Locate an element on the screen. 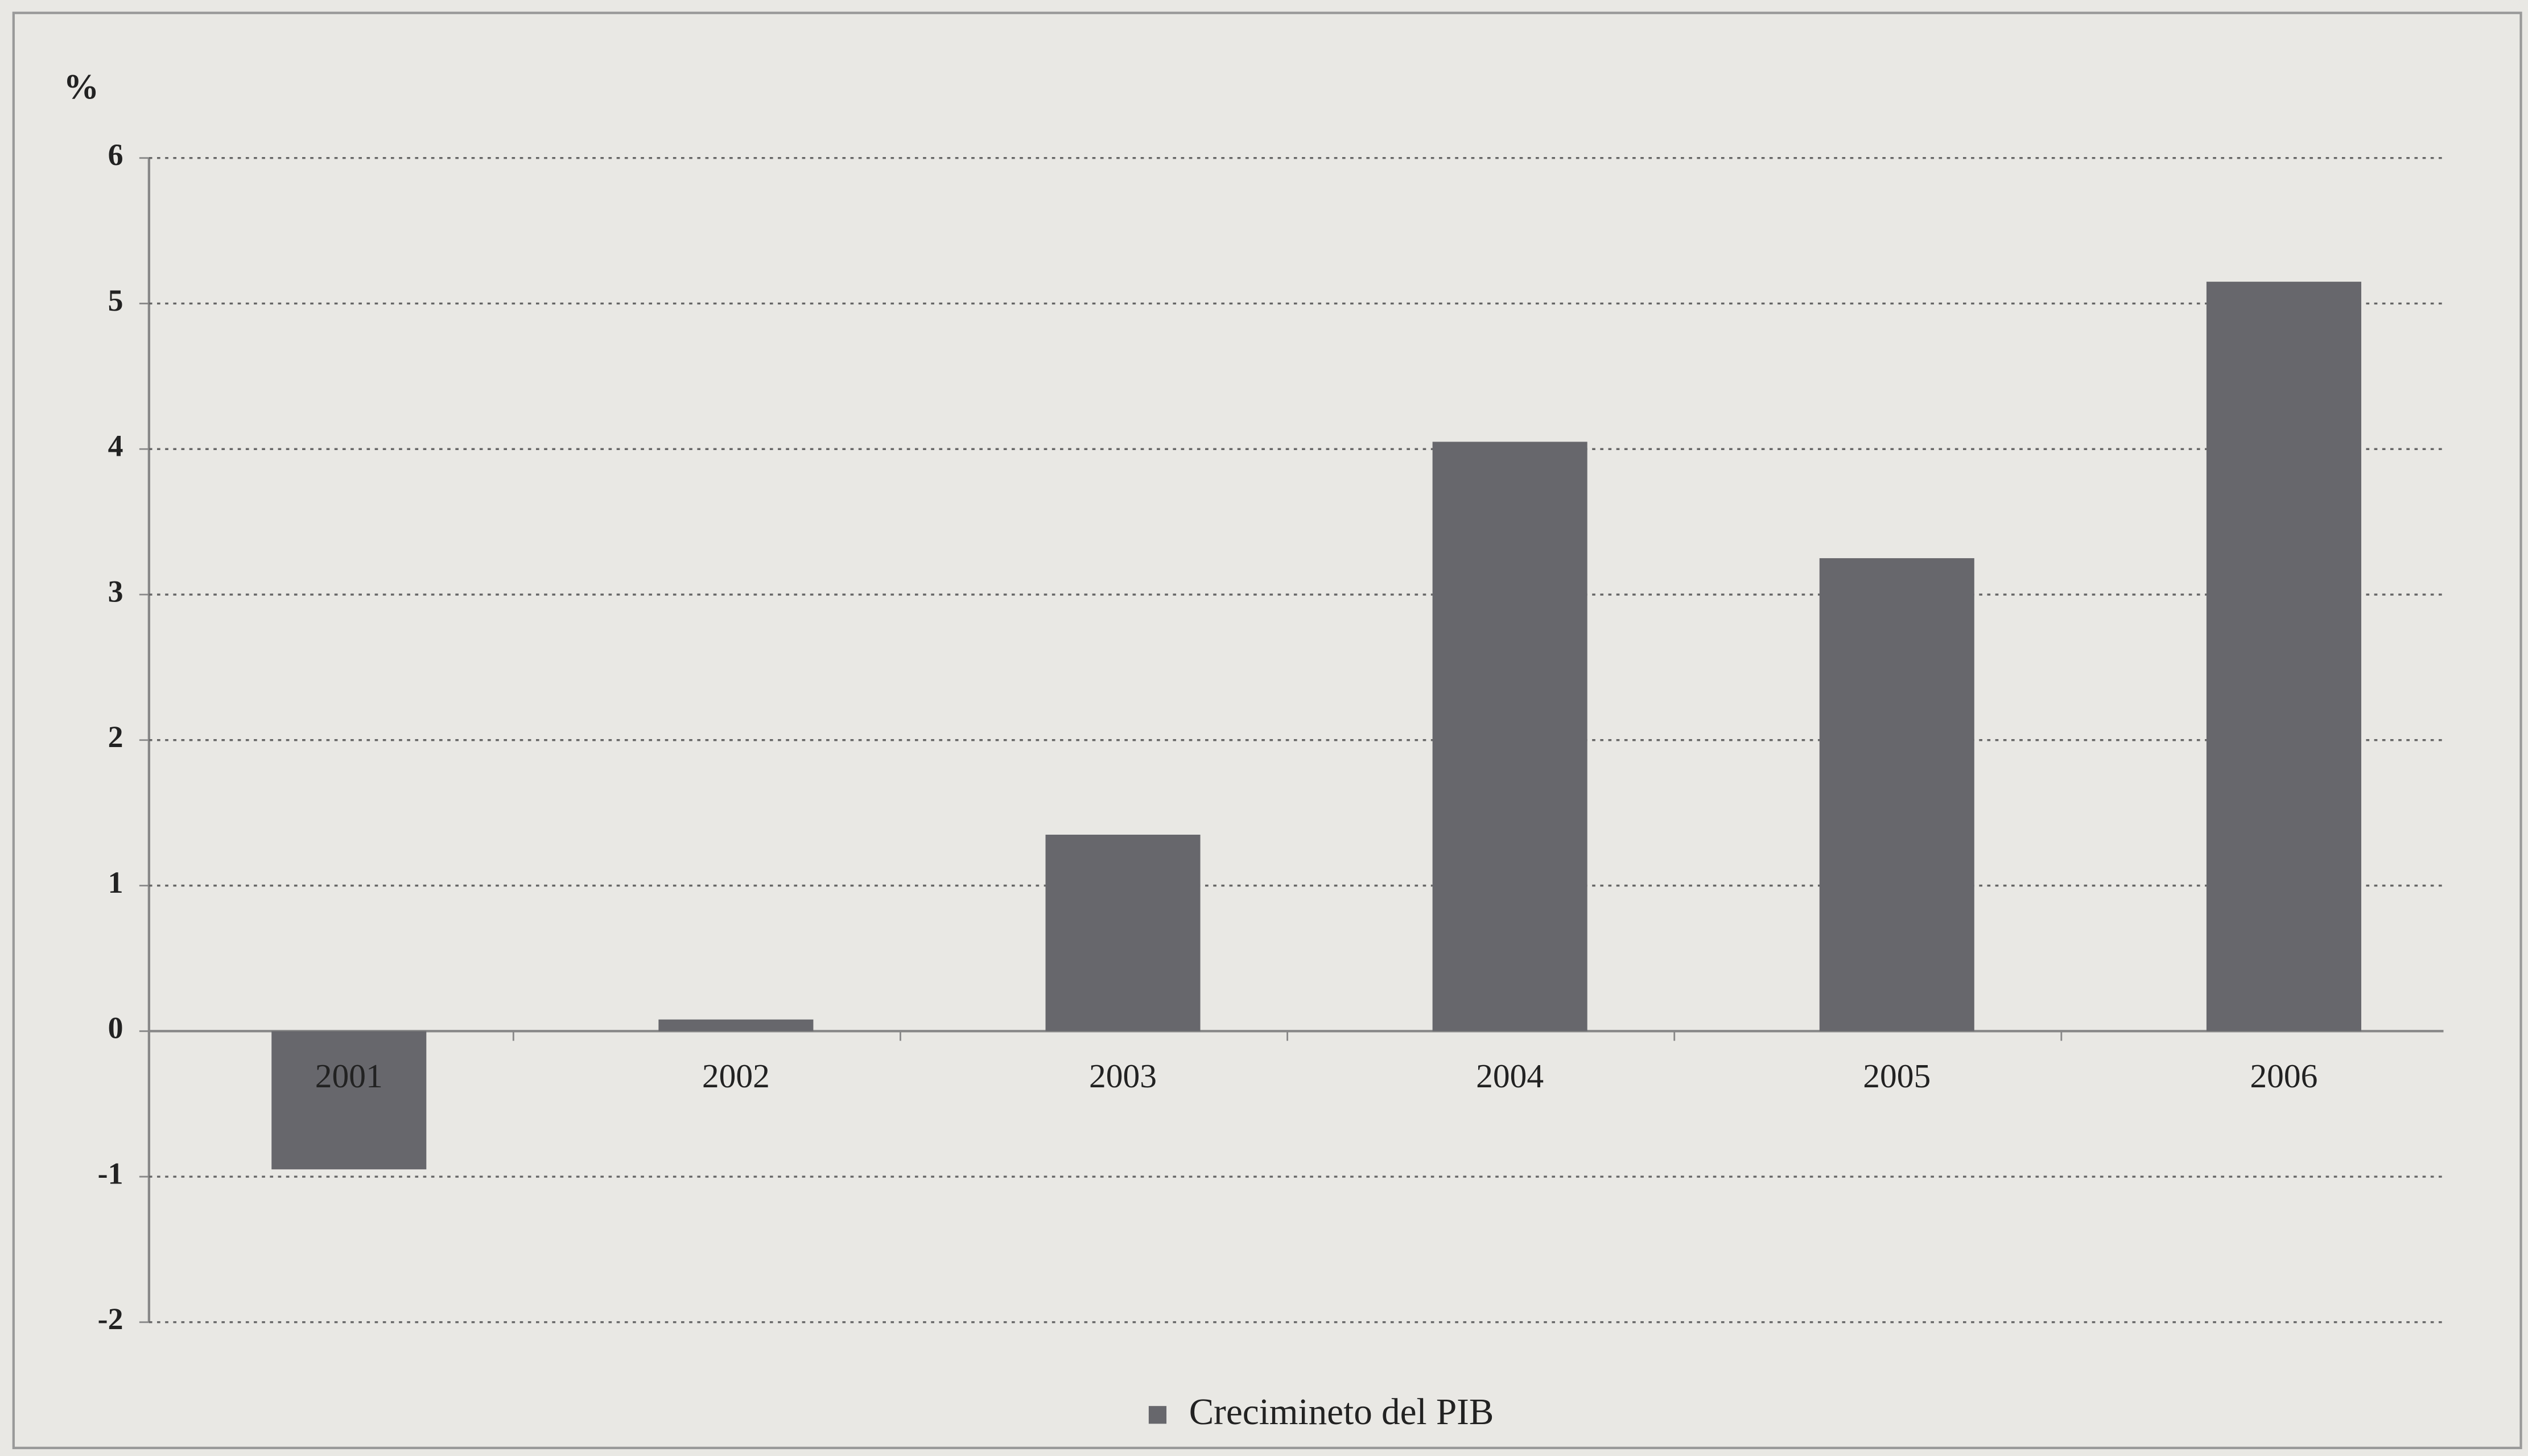 This screenshot has height=1456, width=2528. y-axis-label: % is located at coordinates (81, 86).